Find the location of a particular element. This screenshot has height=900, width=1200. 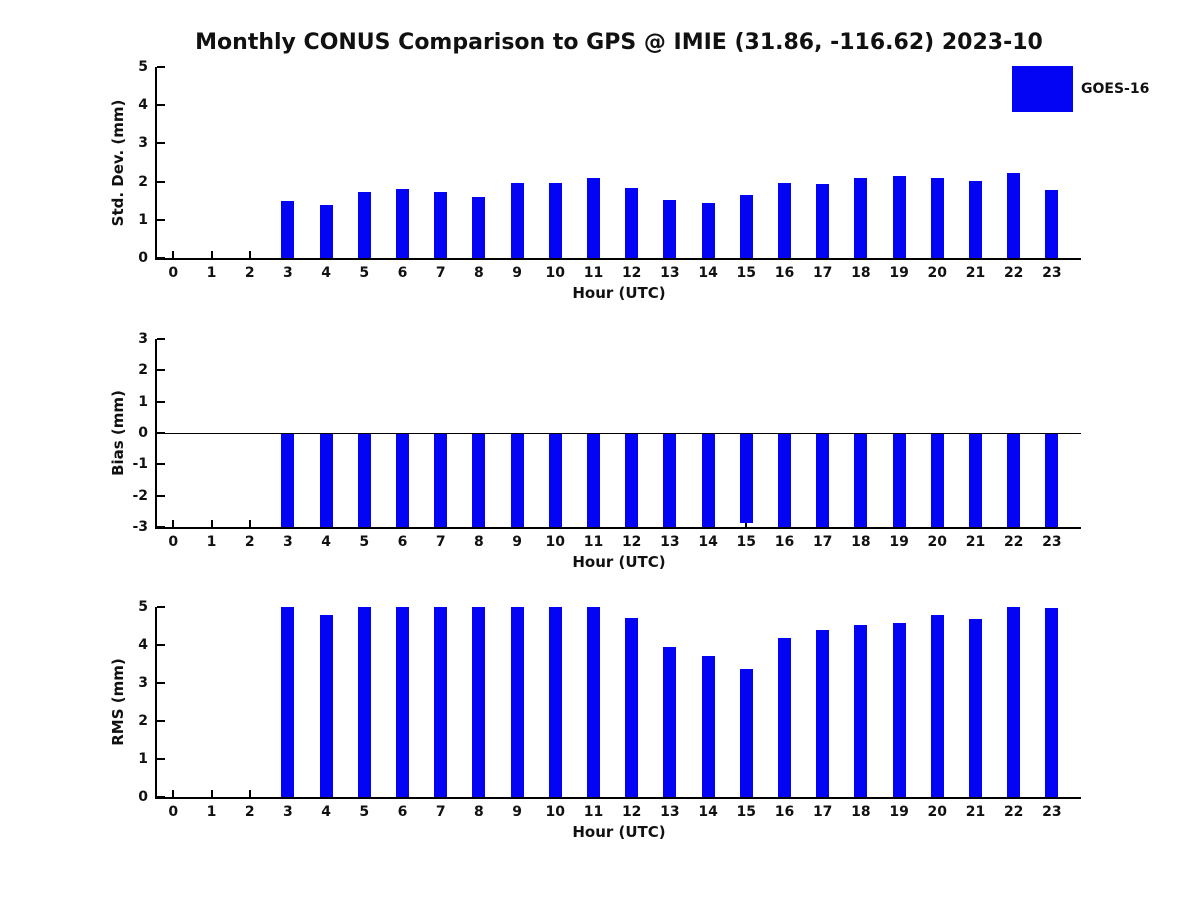

legend-label: GOES-16 is located at coordinates (1115, 89).